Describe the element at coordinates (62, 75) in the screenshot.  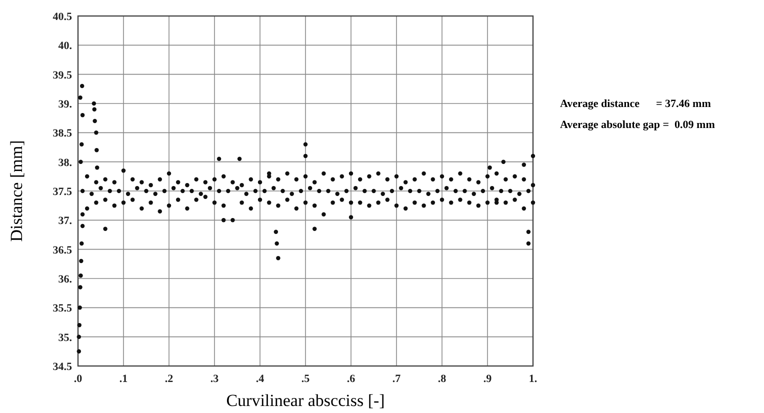
I see `y-tick-label: 39.5` at that location.